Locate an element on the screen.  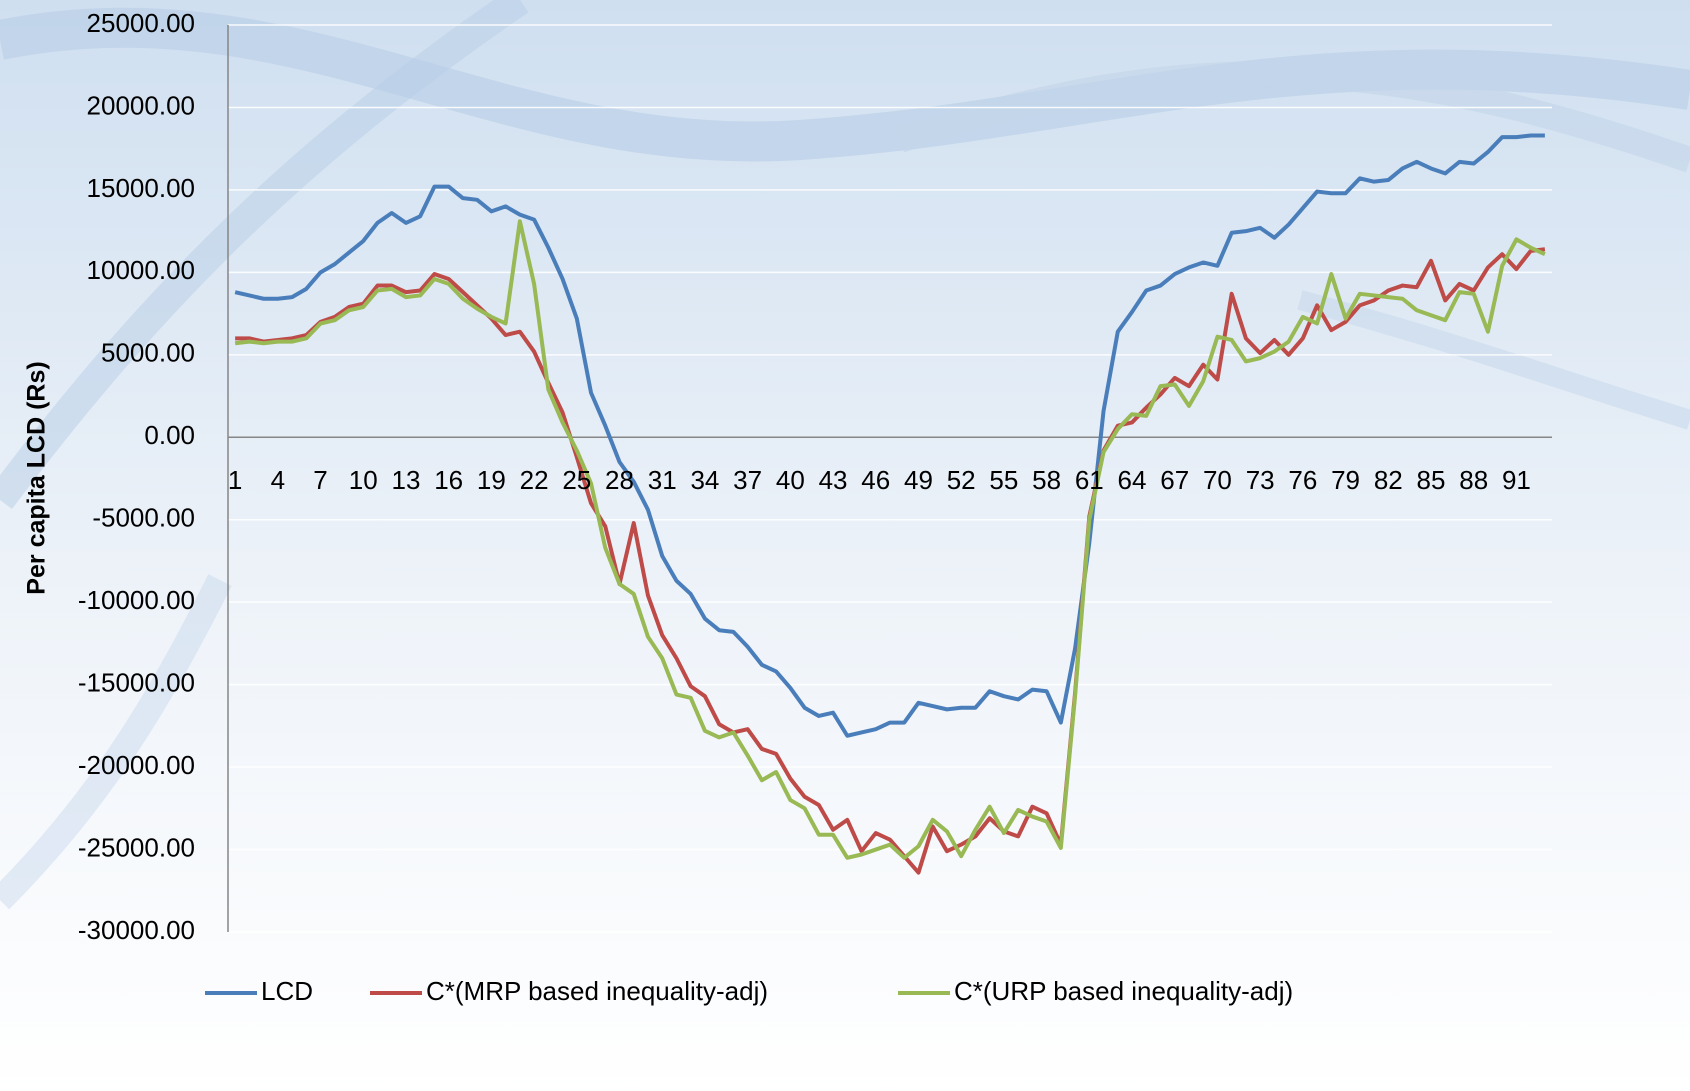
x-tick-label: 52 is located at coordinates (961, 480).